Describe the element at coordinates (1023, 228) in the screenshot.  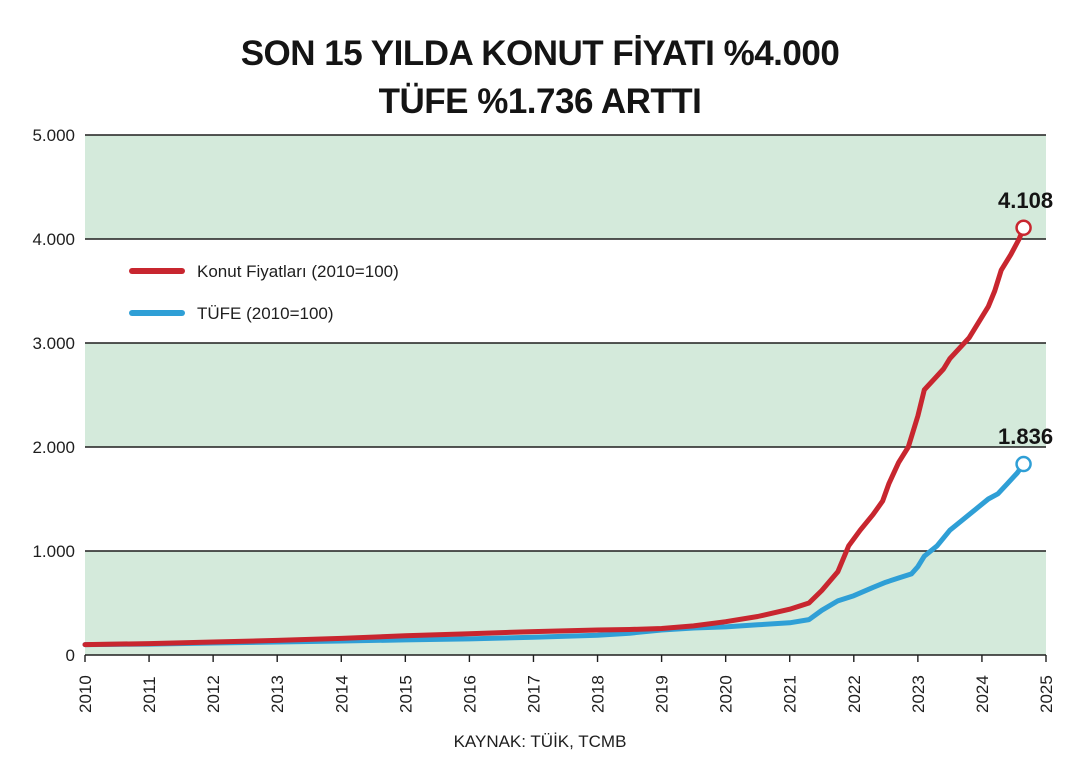
I see `end-marker-konut` at that location.